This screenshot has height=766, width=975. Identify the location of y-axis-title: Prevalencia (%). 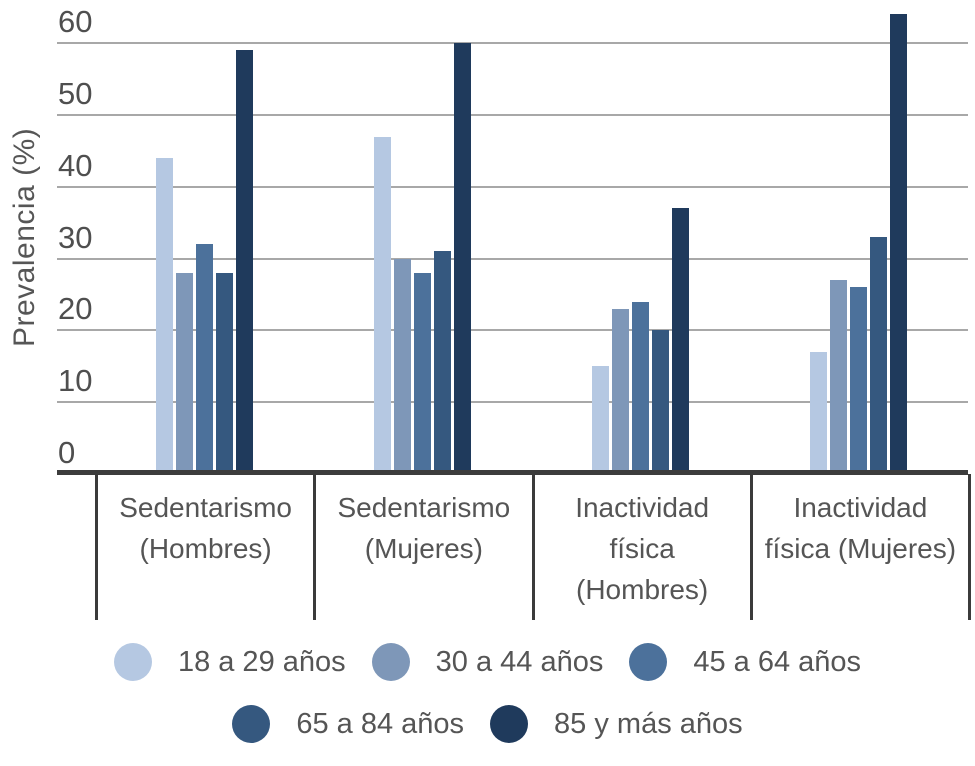
(24, 237).